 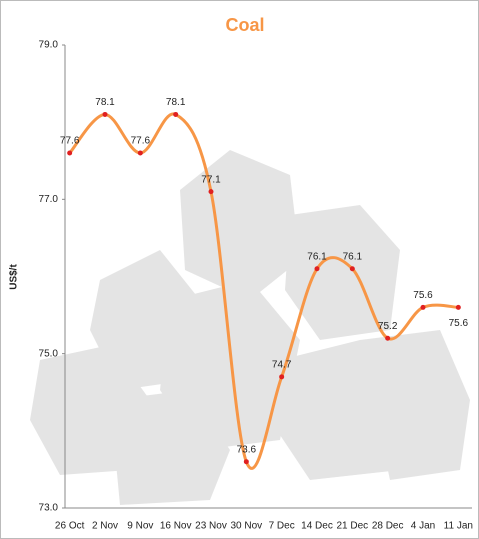 What do you see at coordinates (423, 526) in the screenshot?
I see `x-tick-label: 4 Jan` at bounding box center [423, 526].